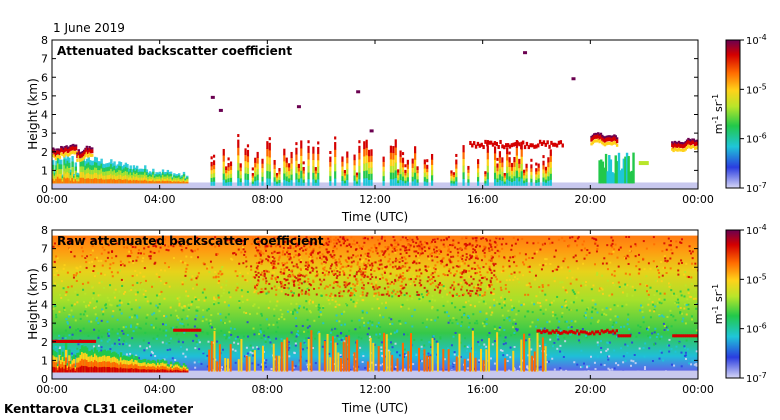 The height and width of the screenshot is (420, 780). I want to click on y-axis-label-1: Height (km), so click(33, 113).